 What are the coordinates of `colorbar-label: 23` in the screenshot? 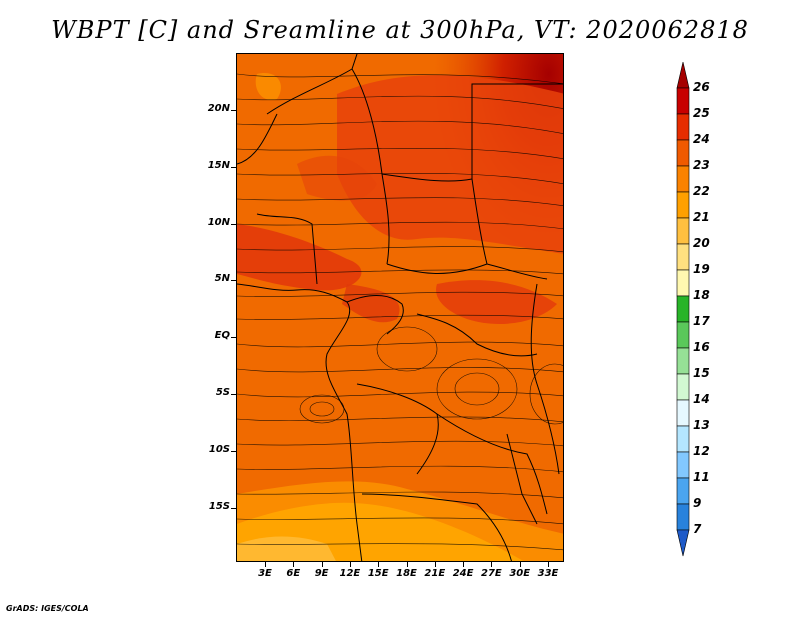 It's located at (701, 165).